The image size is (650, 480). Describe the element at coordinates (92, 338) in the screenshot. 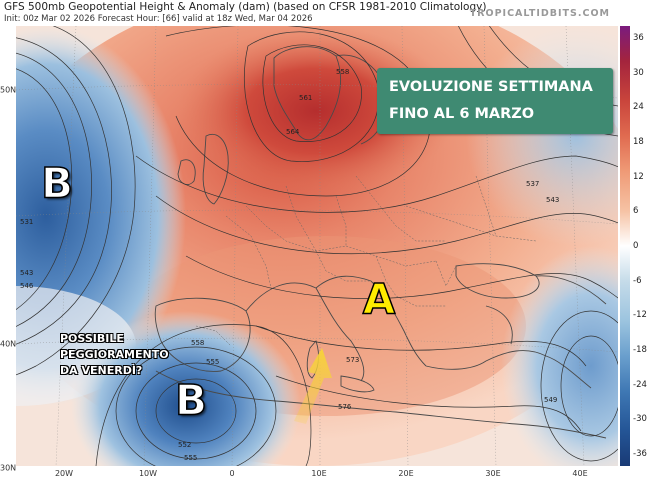

I see `warning-line-1: POSSIBILE` at that location.